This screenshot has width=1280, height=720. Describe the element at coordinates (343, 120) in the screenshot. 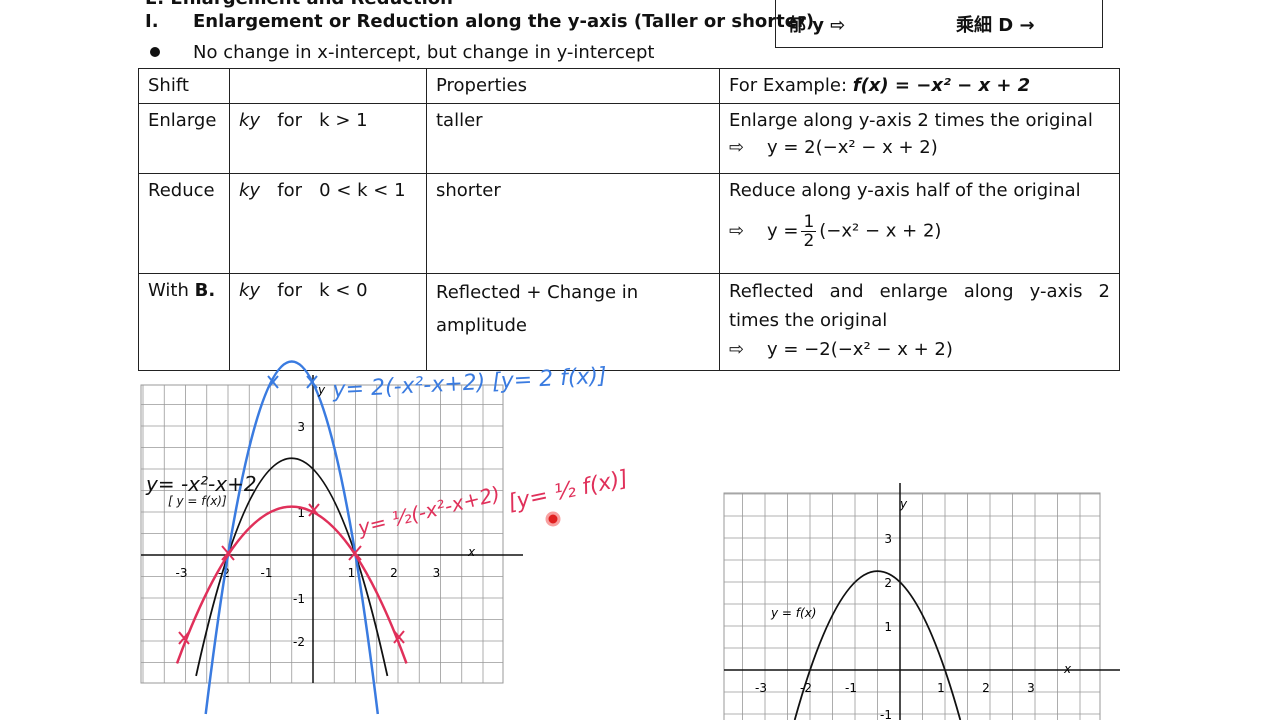

I see `rule: k > 1` at that location.